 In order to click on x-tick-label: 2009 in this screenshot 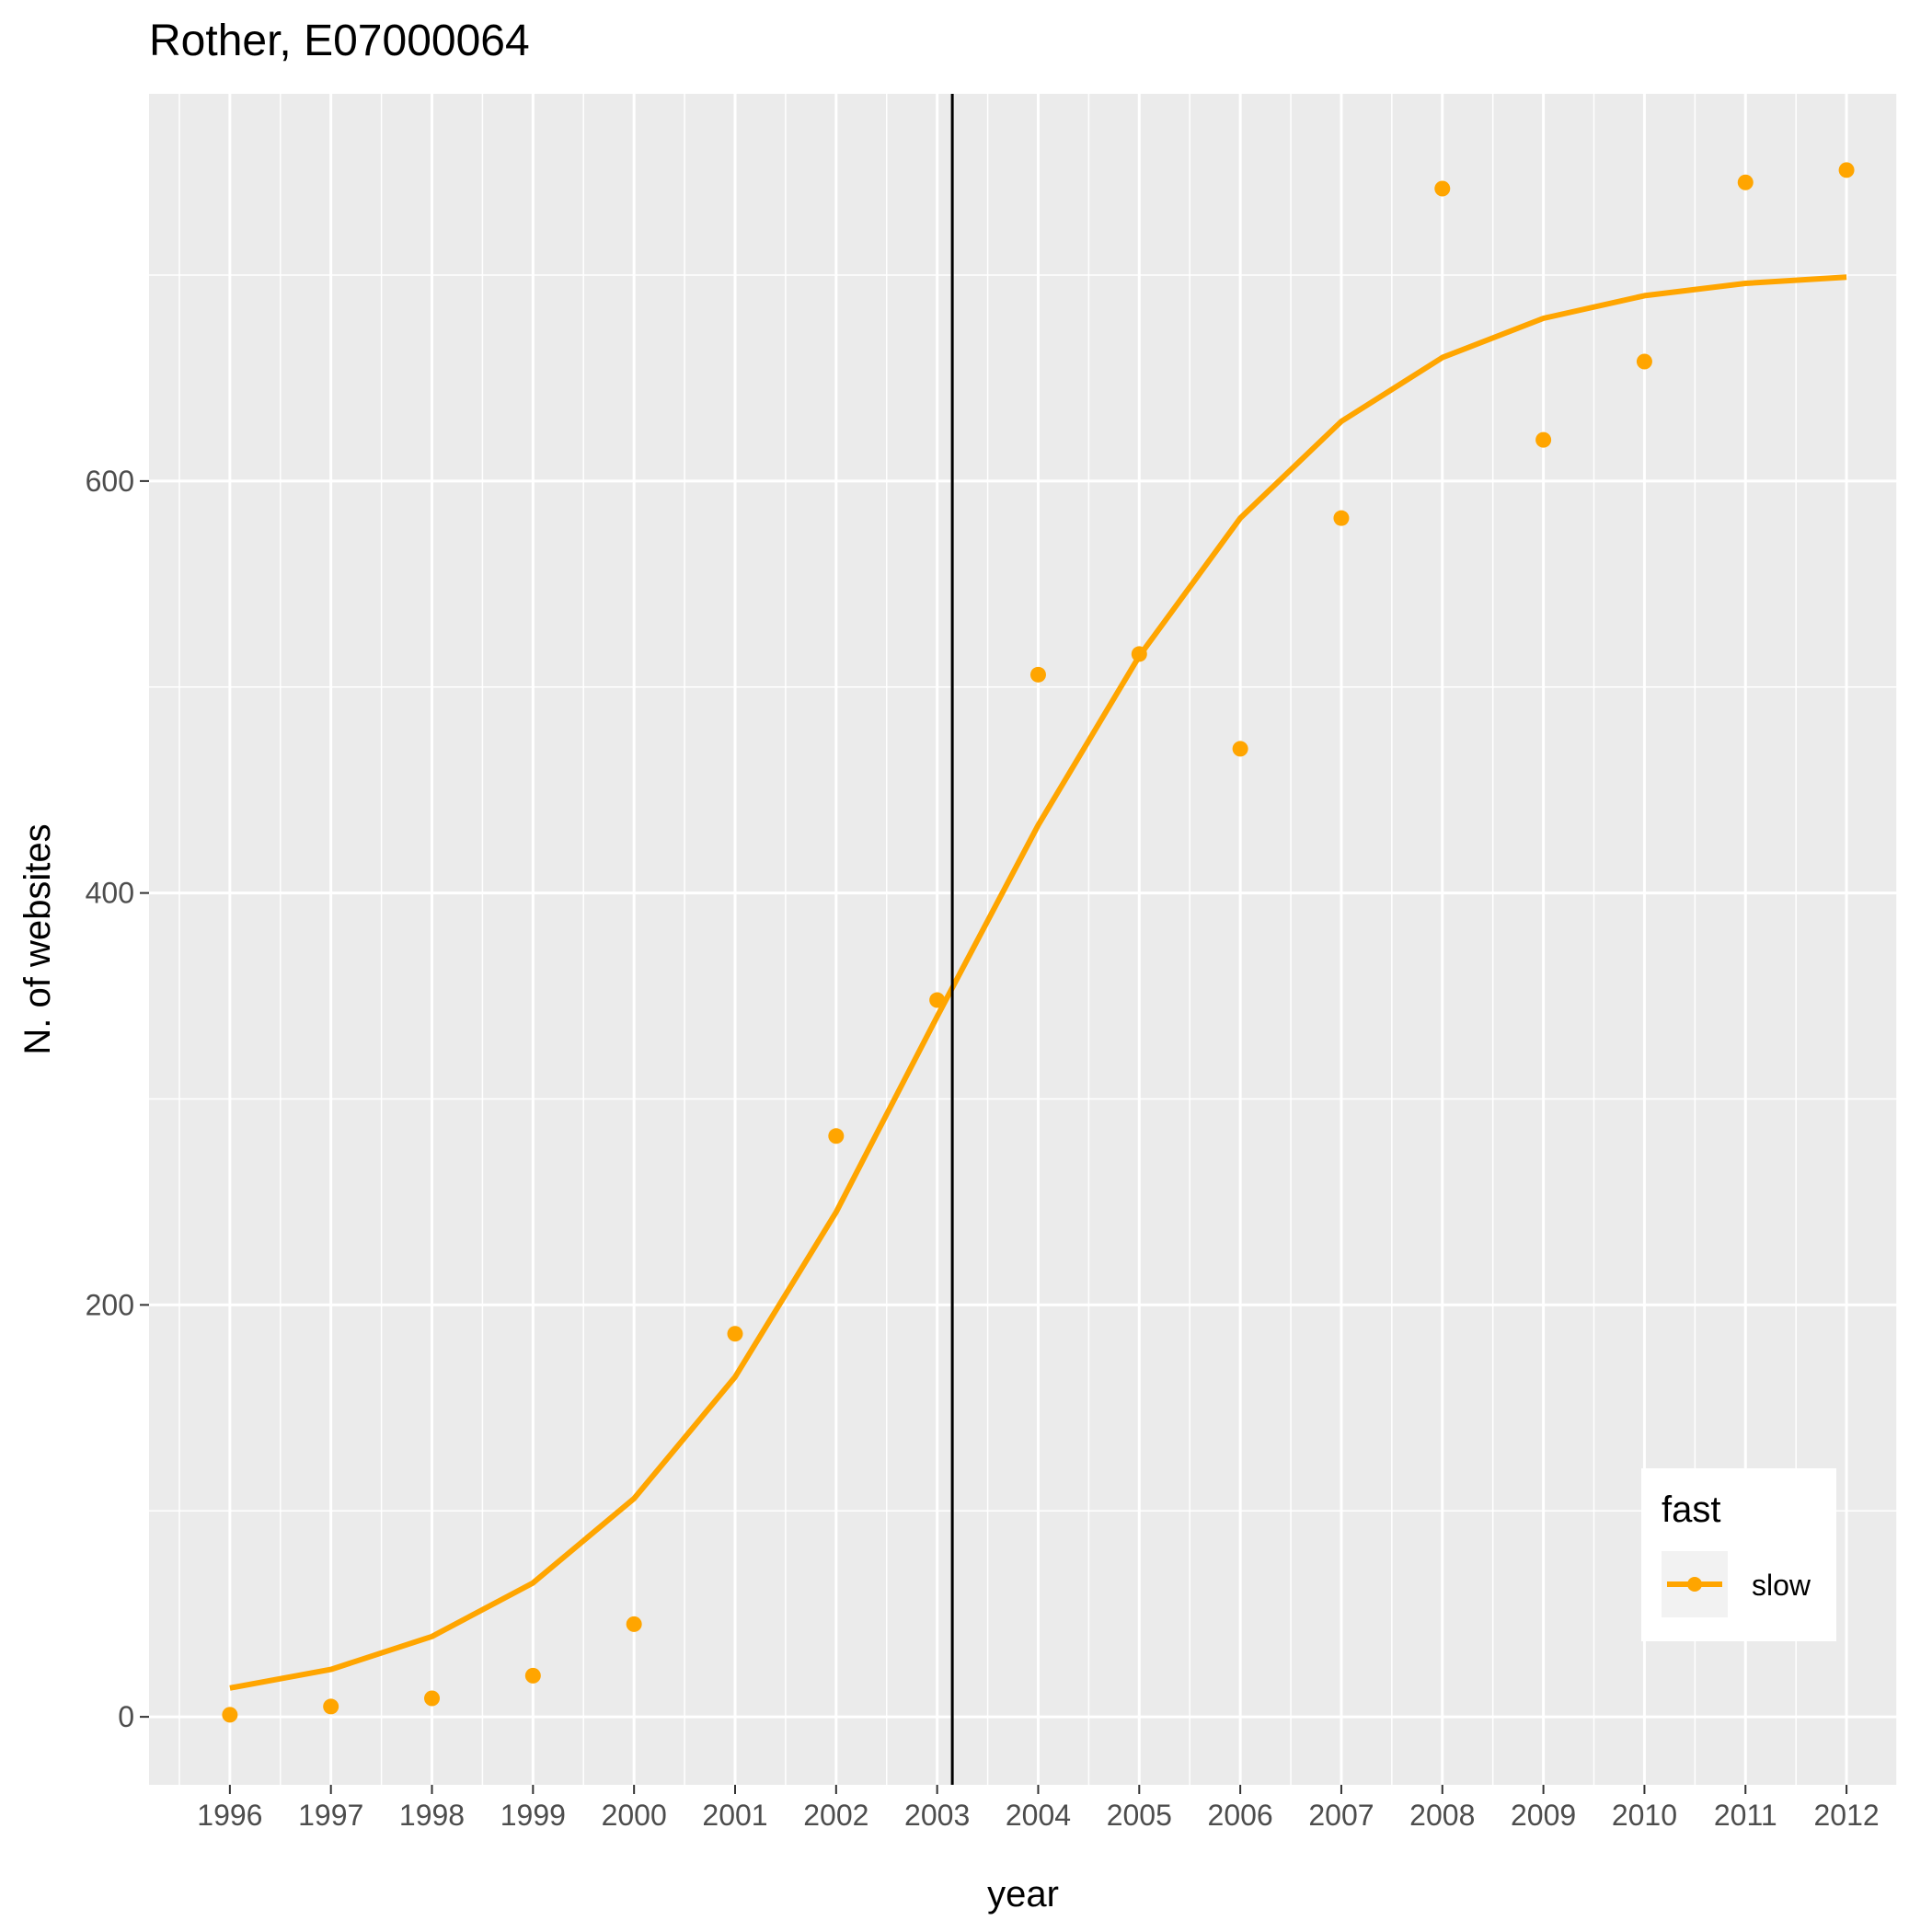, I will do `click(1543, 1815)`.